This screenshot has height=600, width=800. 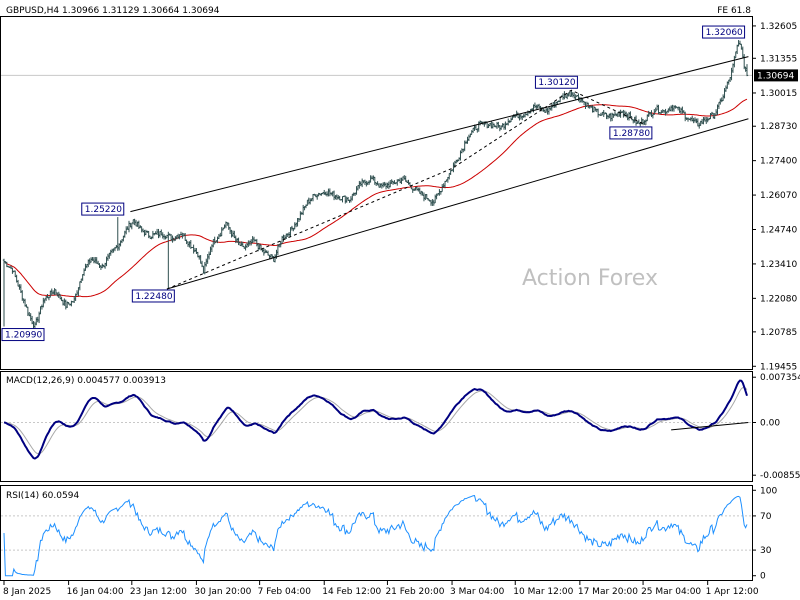 I want to click on macd-axis: 0.007354 0.00 -0.008558, so click(x=776, y=427).